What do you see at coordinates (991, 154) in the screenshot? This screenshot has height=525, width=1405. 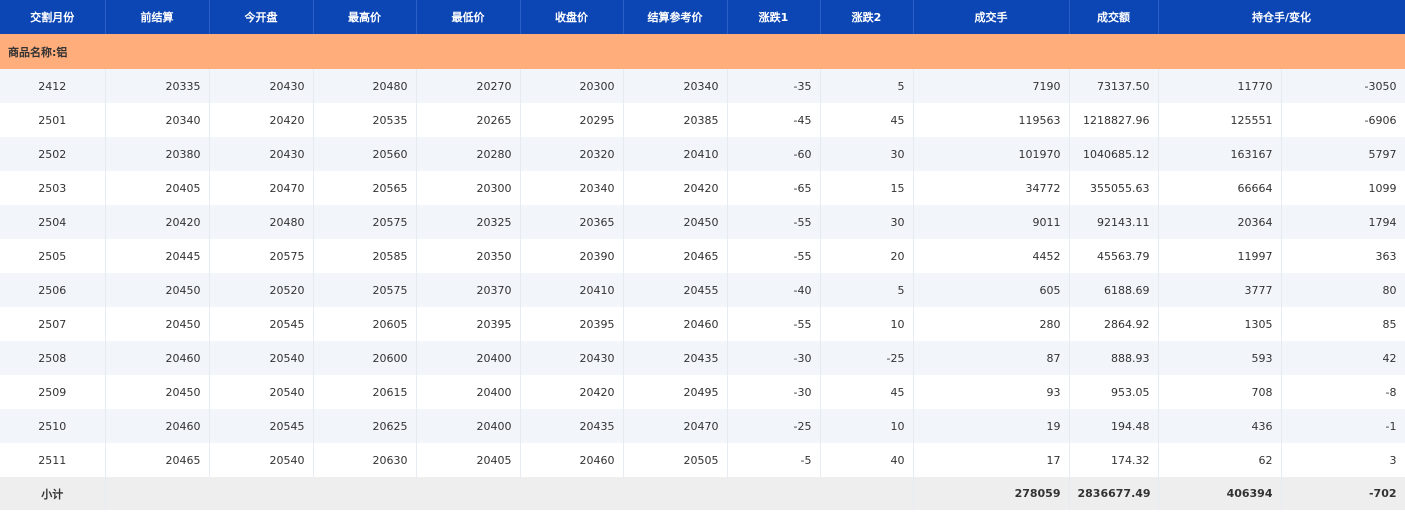 I see `cell: 101970` at bounding box center [991, 154].